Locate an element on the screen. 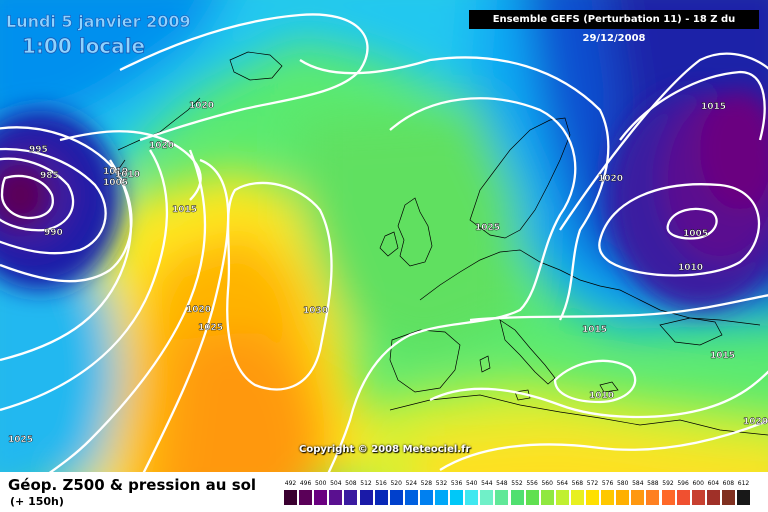 Image resolution: width=768 pixels, height=512 pixels. isobar-1020-east is located at coordinates (663, 141).